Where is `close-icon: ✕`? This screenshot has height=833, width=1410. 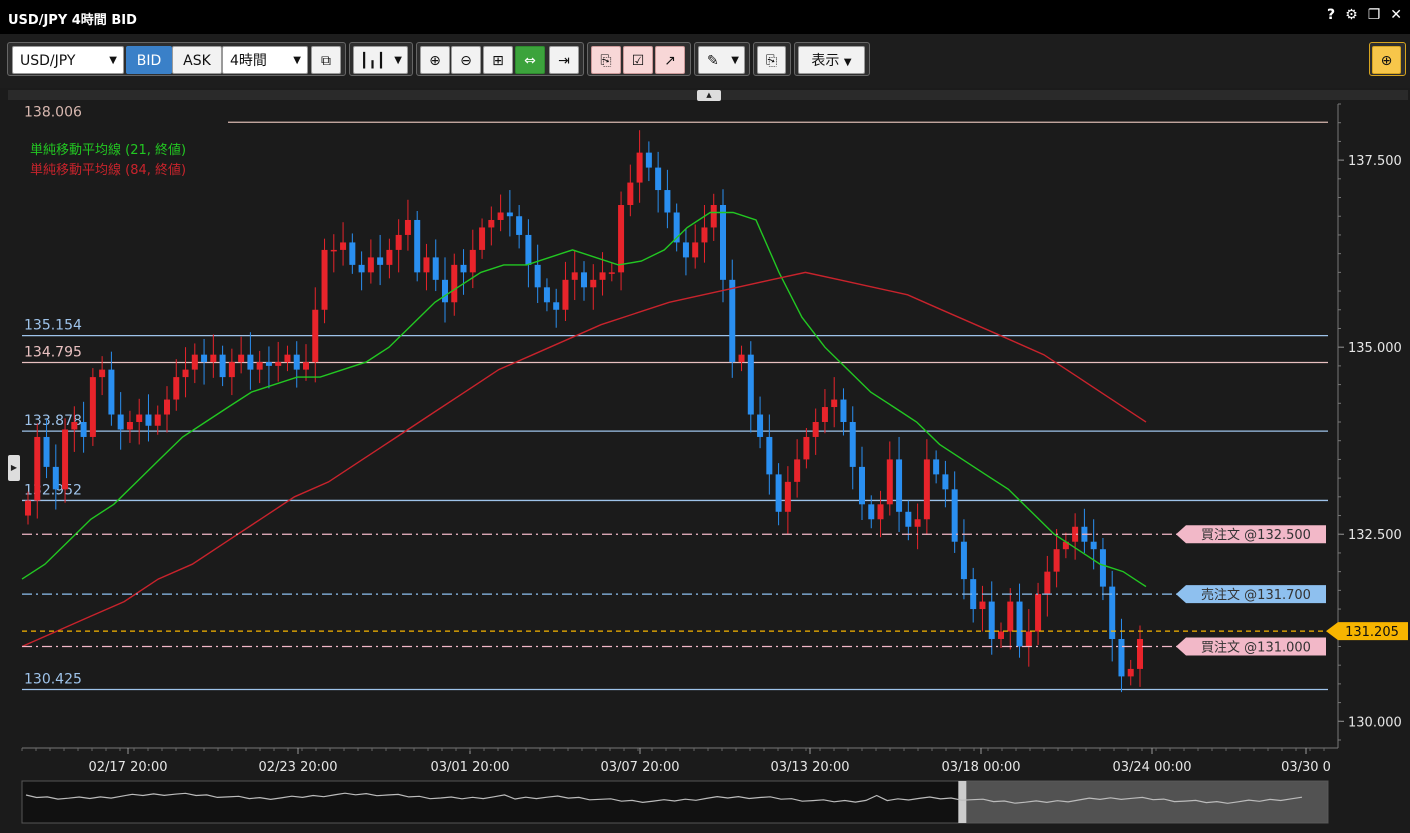 close-icon: ✕ is located at coordinates (1396, 15).